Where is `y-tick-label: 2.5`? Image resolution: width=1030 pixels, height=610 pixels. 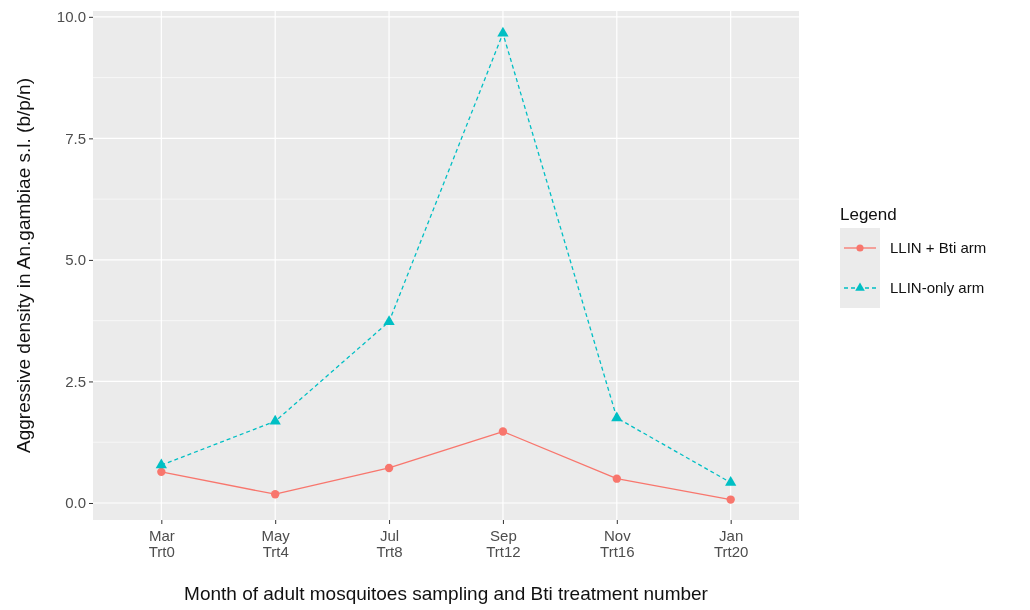
y-tick-label: 2.5 is located at coordinates (75, 381).